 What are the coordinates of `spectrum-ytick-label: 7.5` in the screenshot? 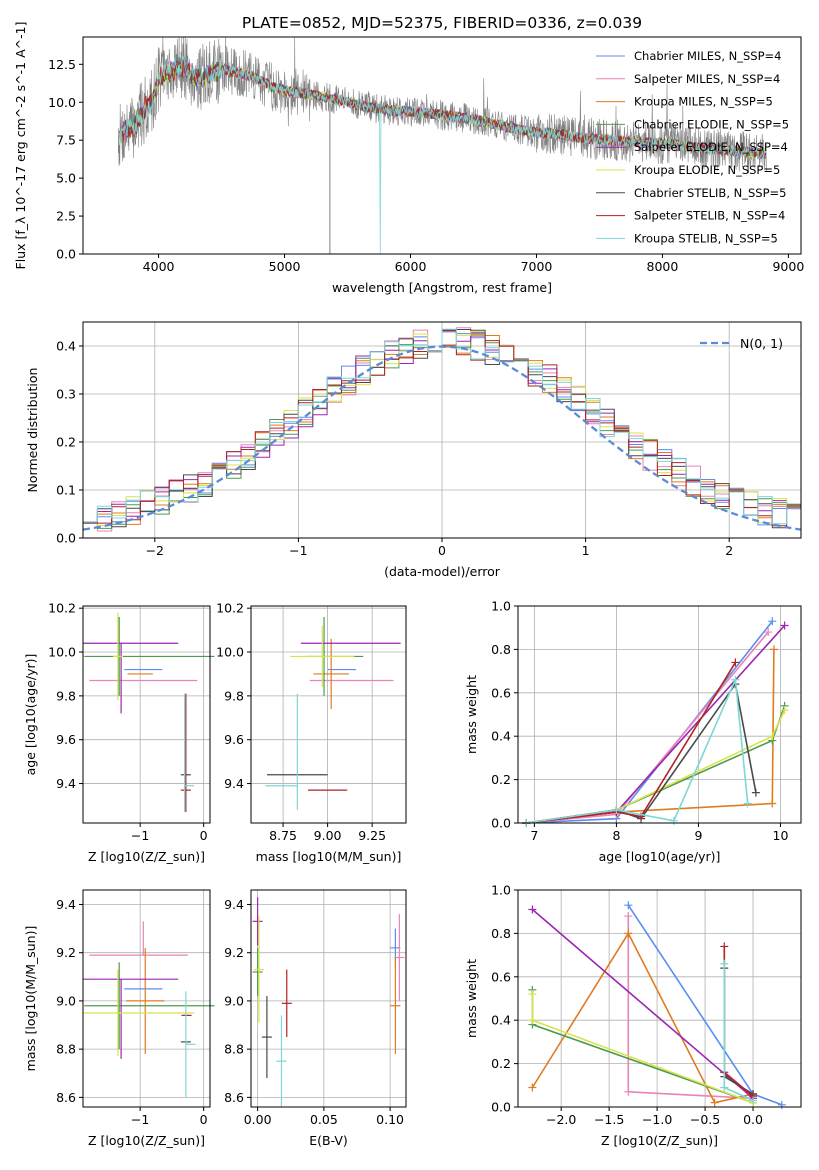 It's located at (66, 140).